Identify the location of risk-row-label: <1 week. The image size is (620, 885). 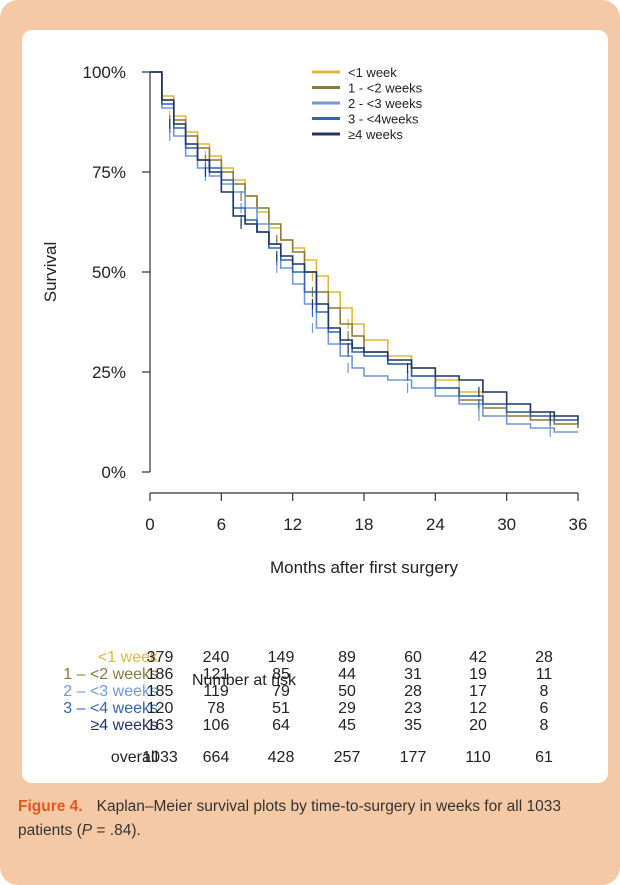
(127, 657).